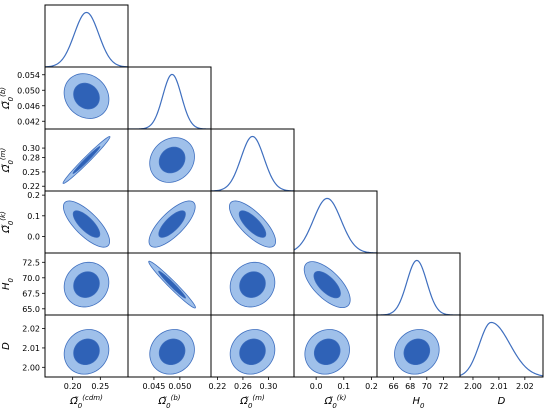 The height and width of the screenshot is (416, 550). I want to click on y-tick-label-Omega_m: 0.25, so click(31, 172).